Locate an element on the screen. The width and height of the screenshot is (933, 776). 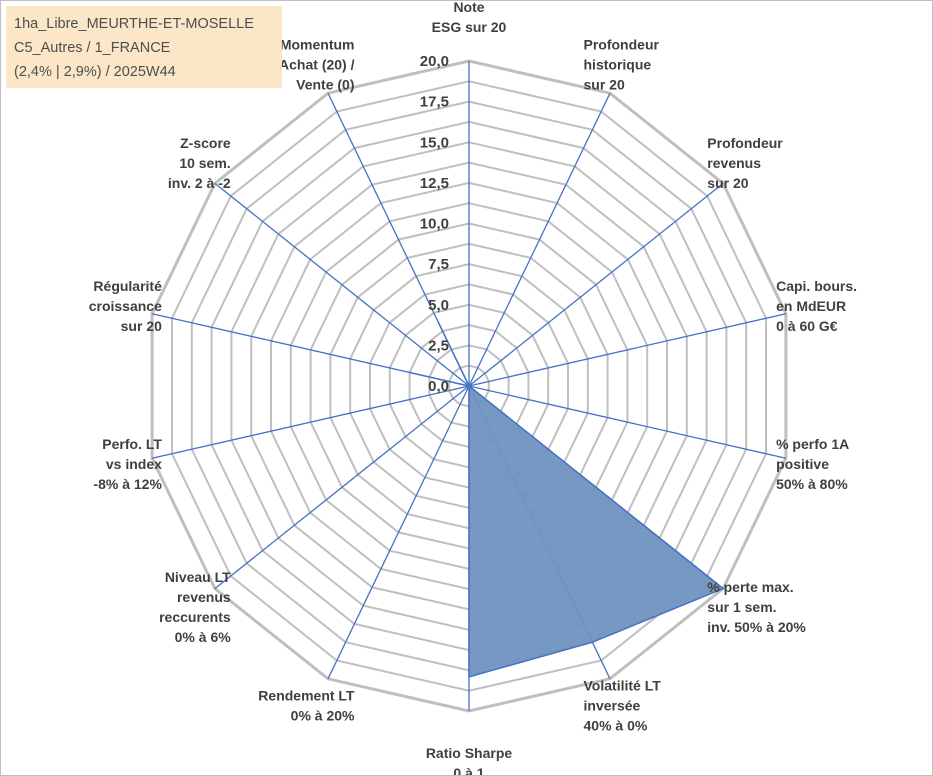
info-line-1: 1ha_Libre_MEURTHE-ET-MOSELLE is located at coordinates (134, 24).